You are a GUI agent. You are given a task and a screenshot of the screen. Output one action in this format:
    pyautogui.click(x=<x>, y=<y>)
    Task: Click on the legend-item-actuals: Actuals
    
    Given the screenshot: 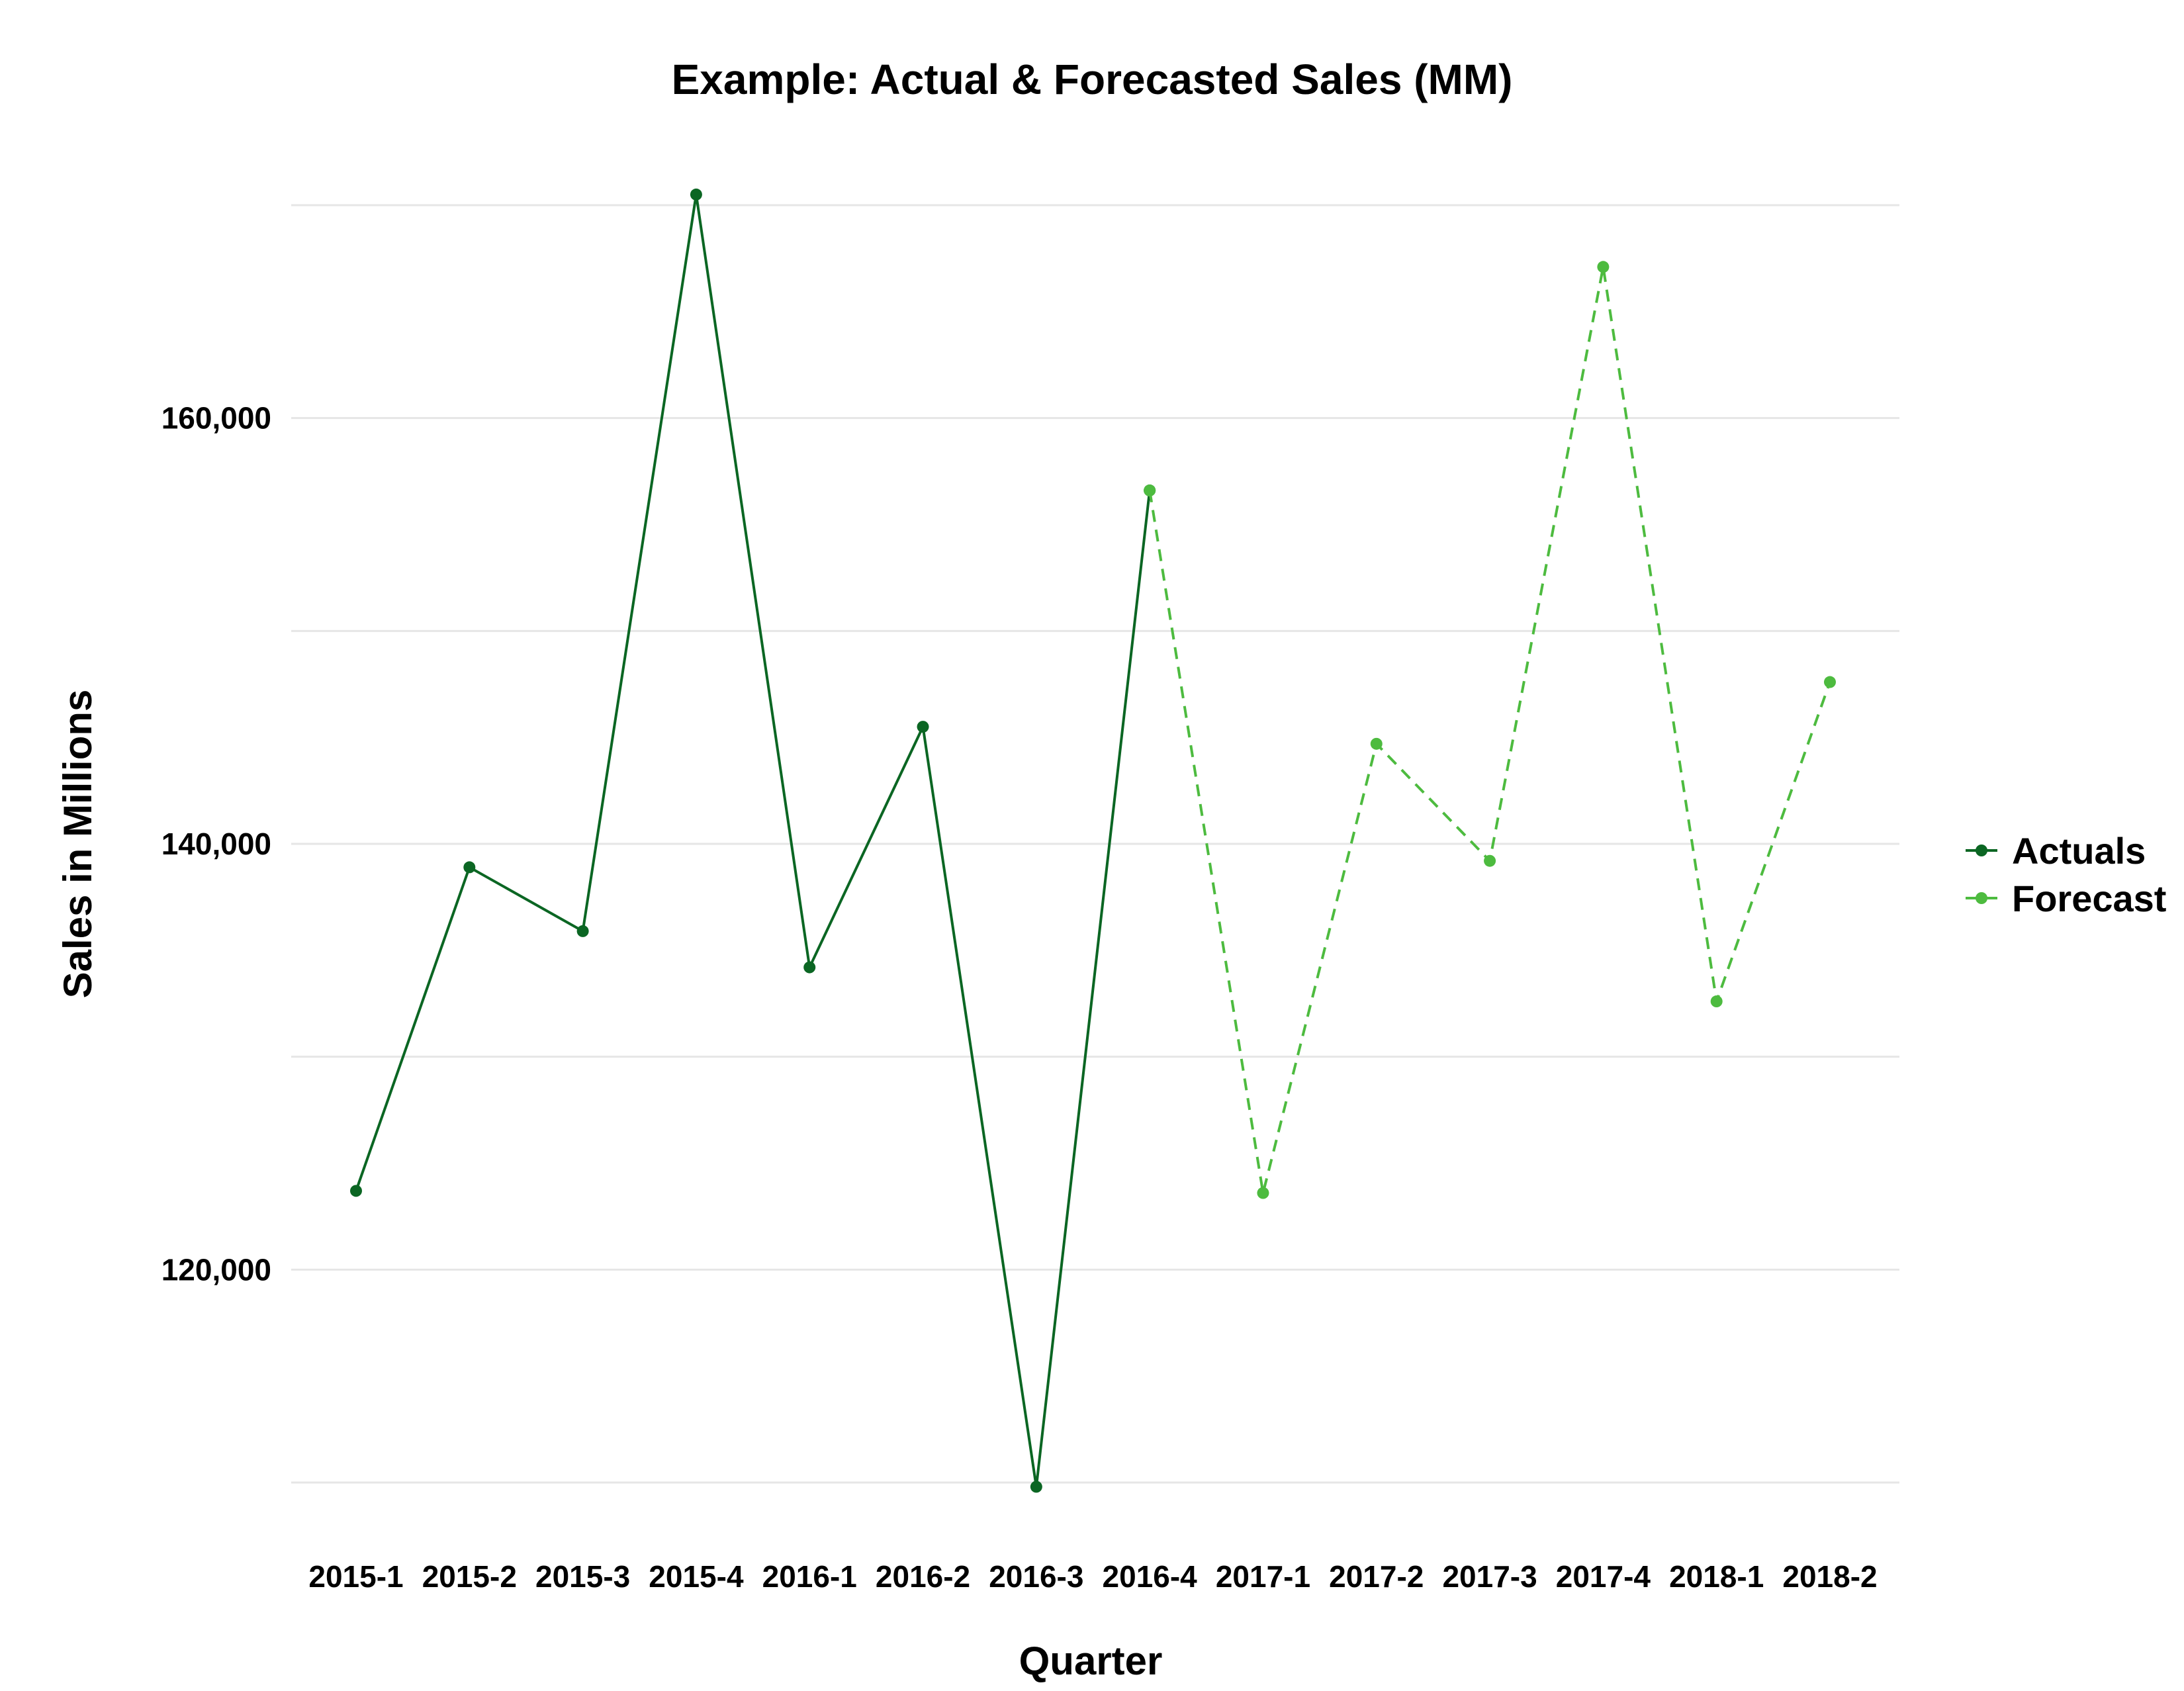 What is the action you would take?
    pyautogui.click(x=2056, y=851)
    